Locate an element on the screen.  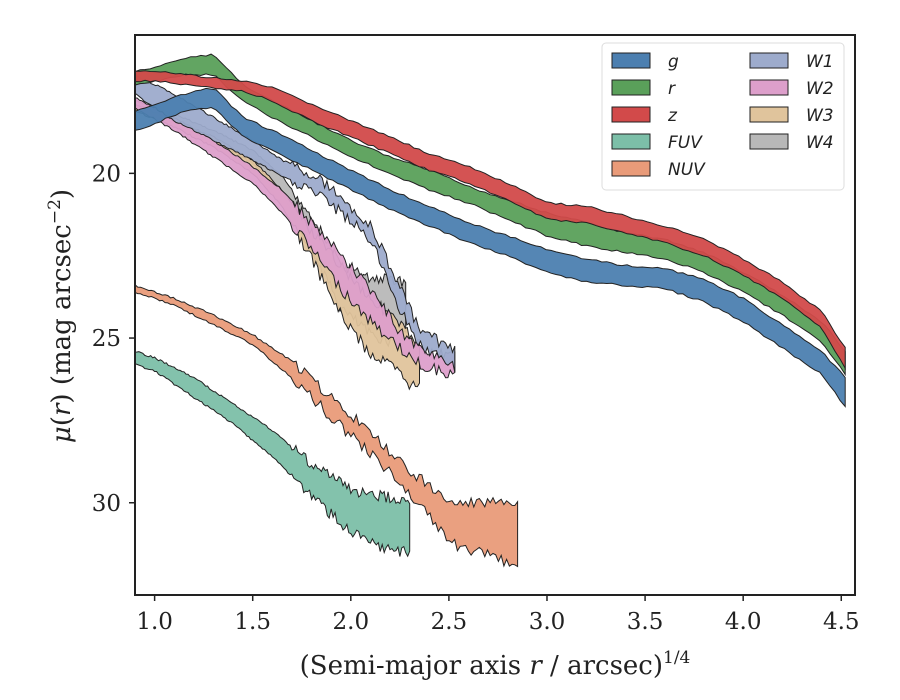
legend-label-w3: W3 is located at coordinates (820, 116).